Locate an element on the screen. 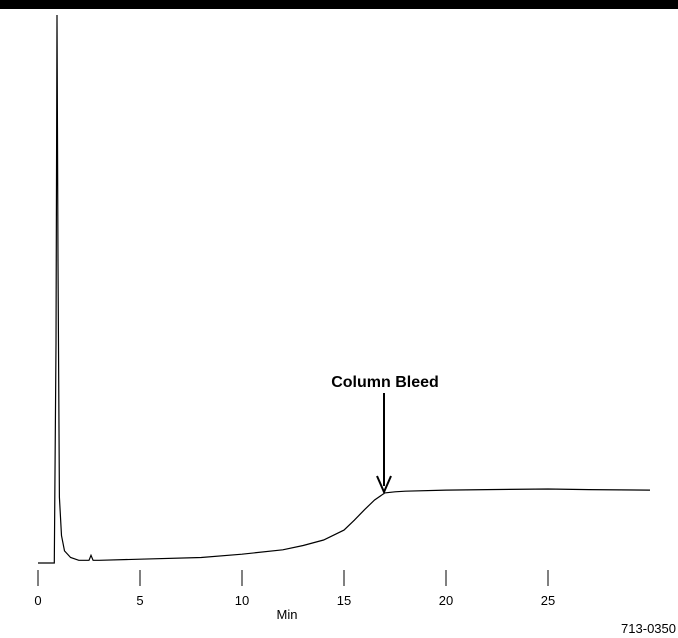 This screenshot has width=678, height=638. x-axis-label: Min is located at coordinates (287, 614).